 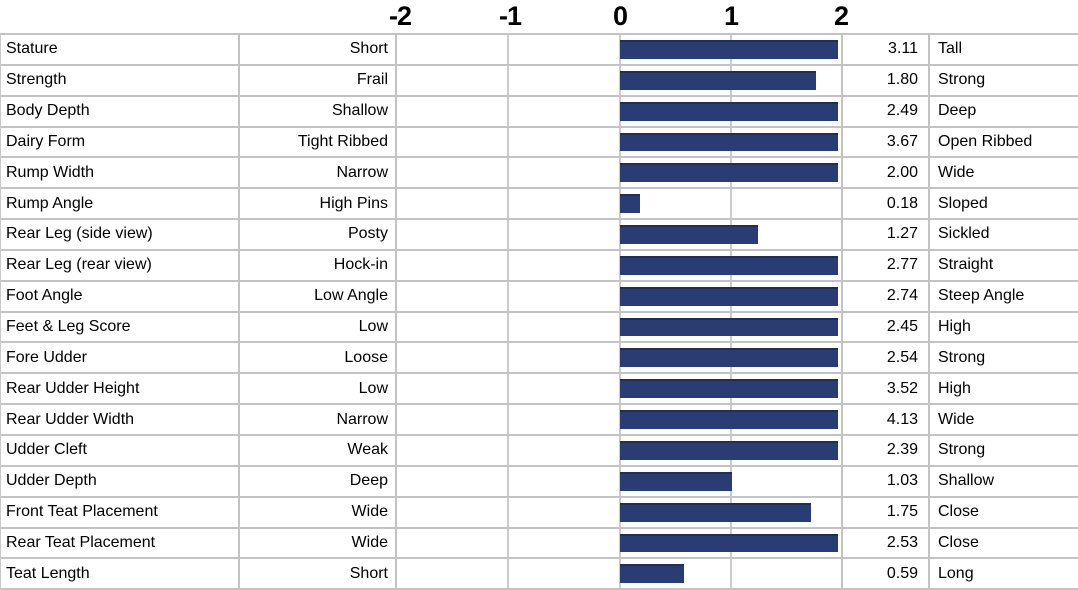 I want to click on table-row: Dairy Form Tight Ribbed 3.67 Open Ribbed, so click(x=539, y=143).